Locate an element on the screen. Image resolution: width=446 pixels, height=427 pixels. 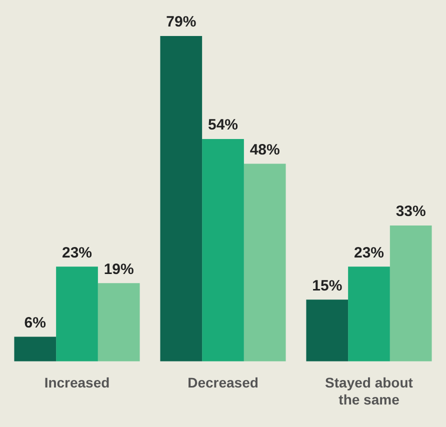
data-label: 6% is located at coordinates (35, 323).